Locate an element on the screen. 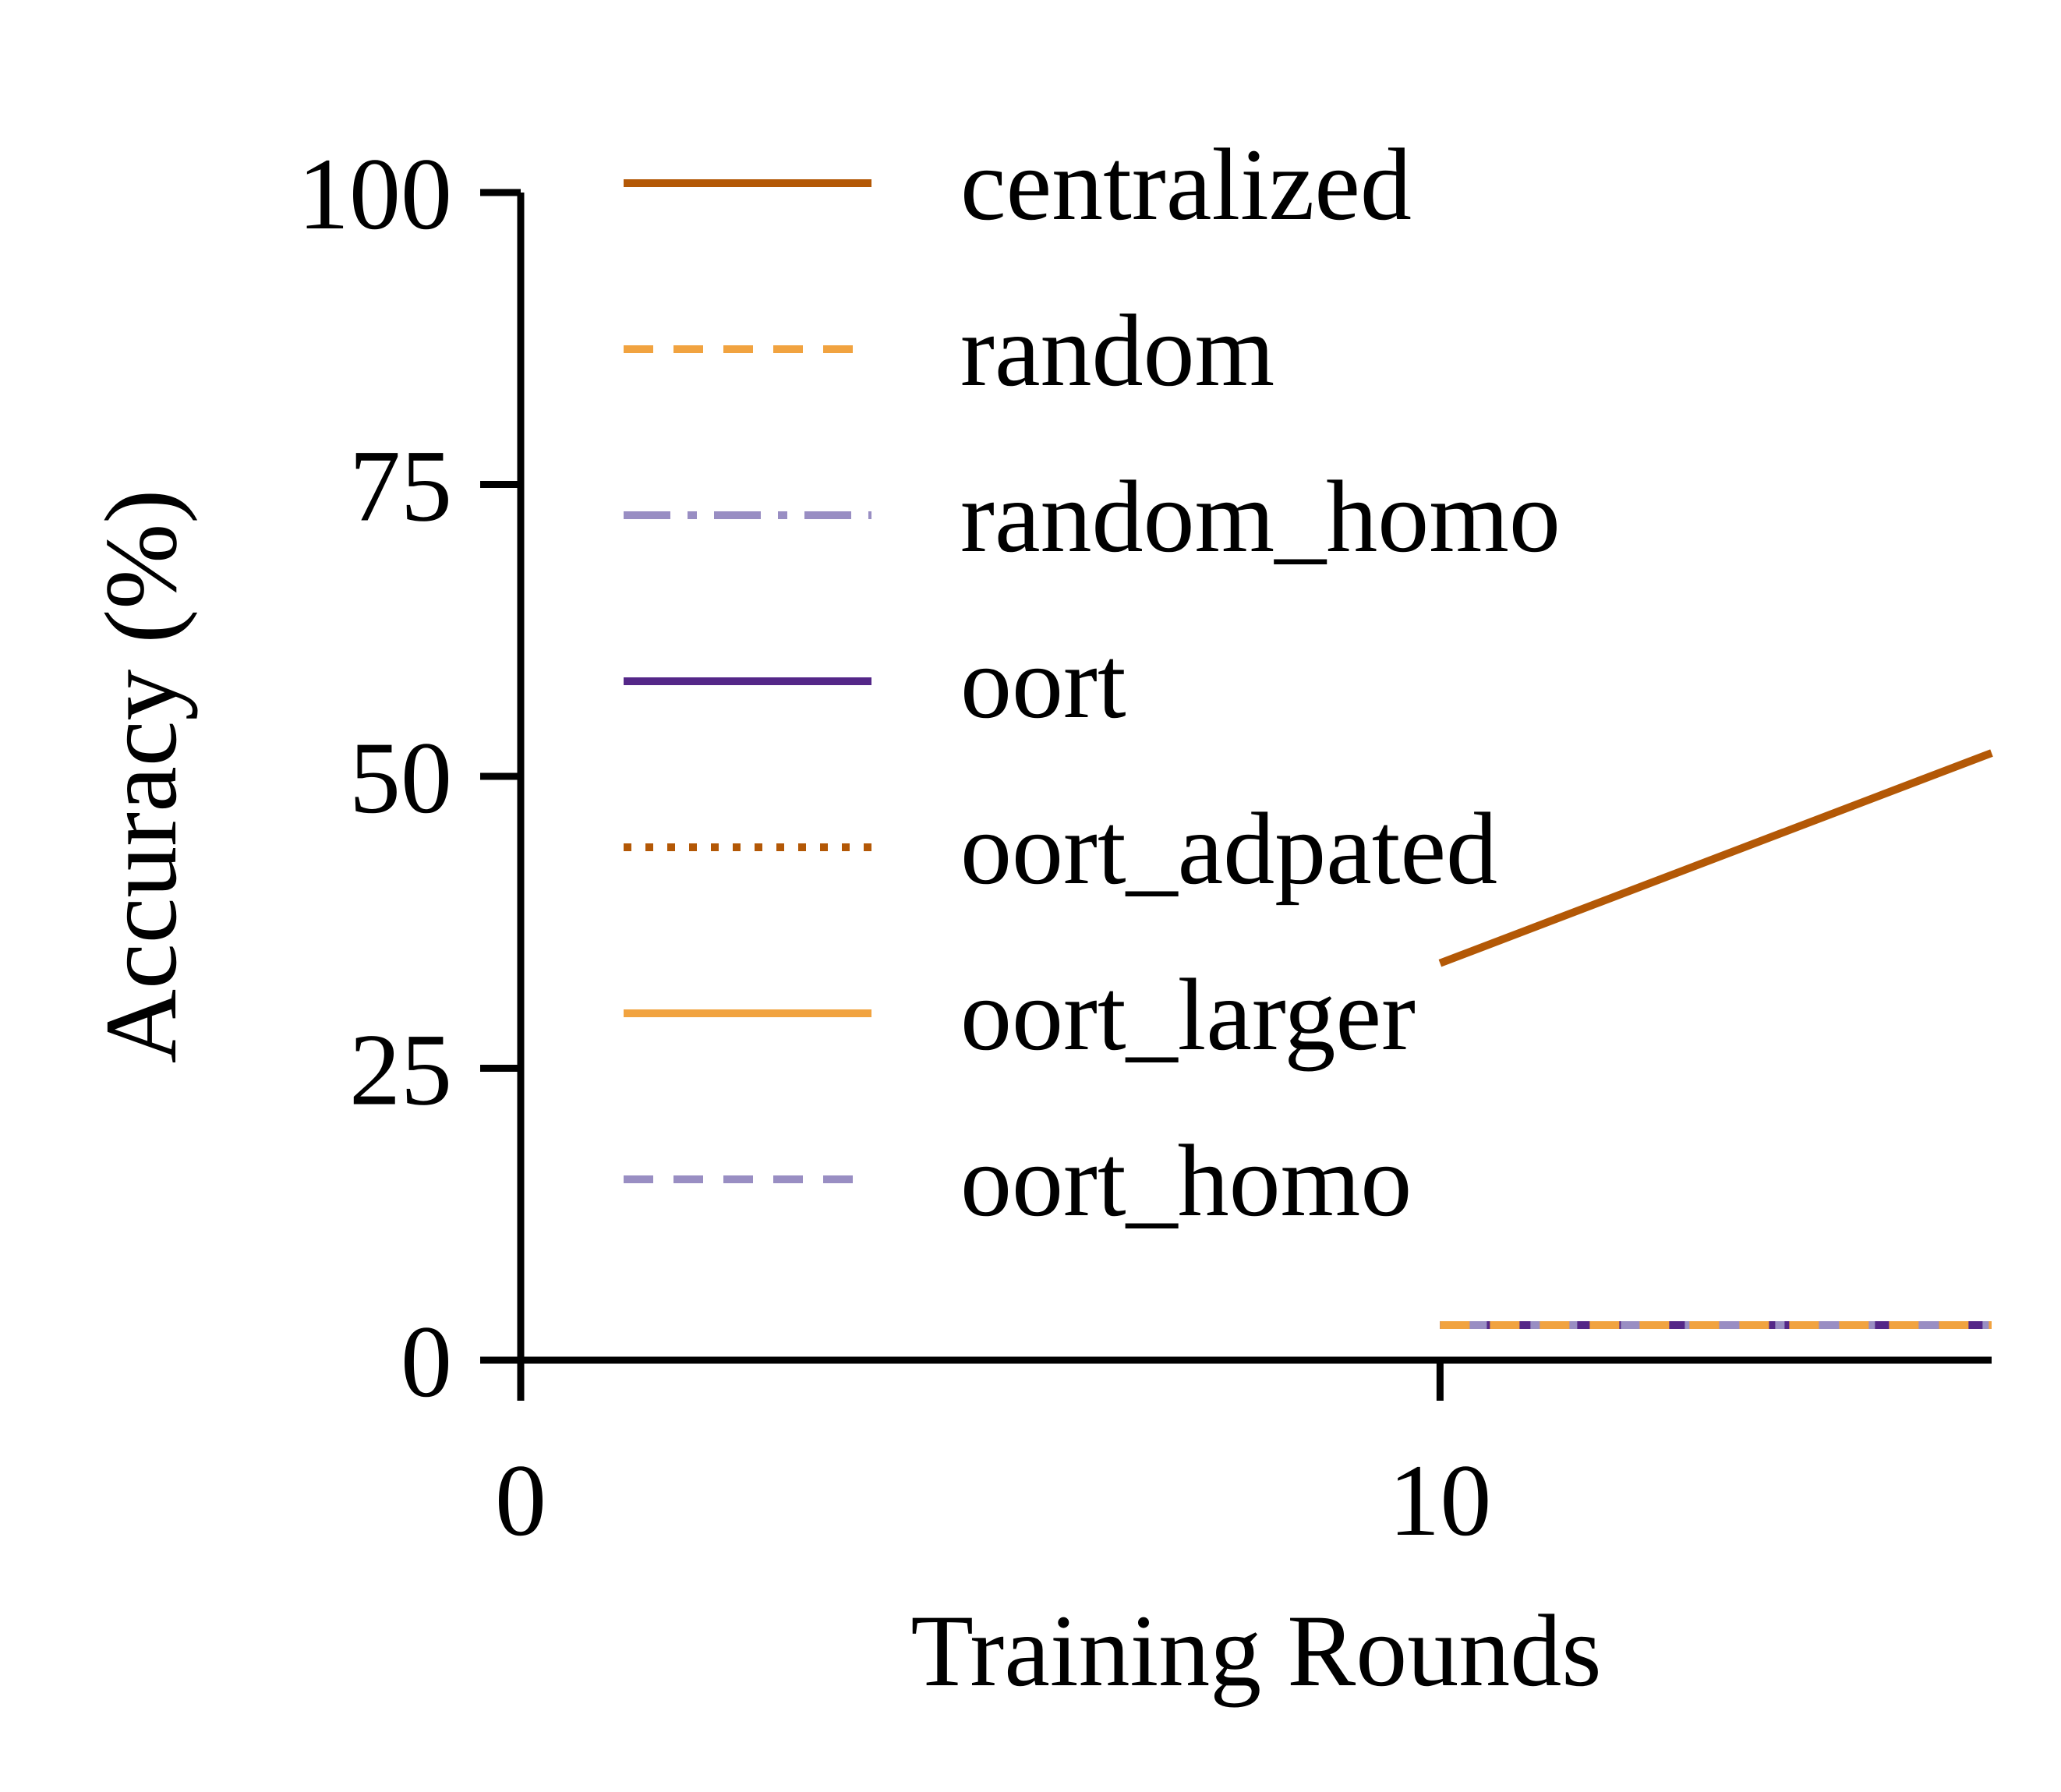 The height and width of the screenshot is (1792, 2061). legend-item-oort-larger: oort_larger is located at coordinates (1020, 1015).